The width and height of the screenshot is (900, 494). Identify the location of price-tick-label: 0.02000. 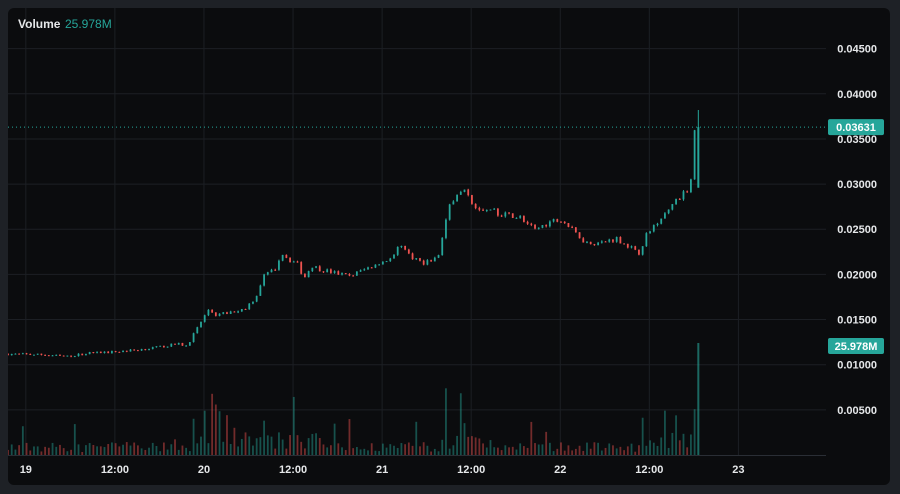
(857, 275).